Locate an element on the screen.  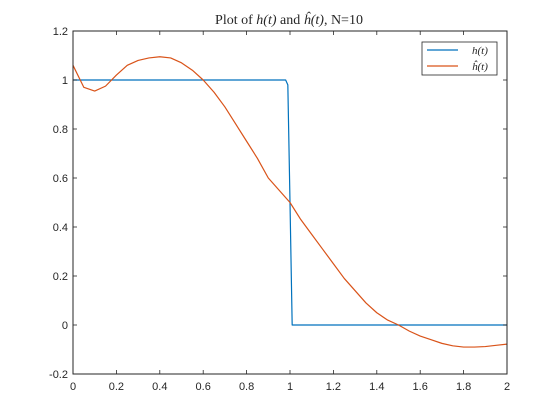
x-tick-label: 1.8 is located at coordinates (463, 387).